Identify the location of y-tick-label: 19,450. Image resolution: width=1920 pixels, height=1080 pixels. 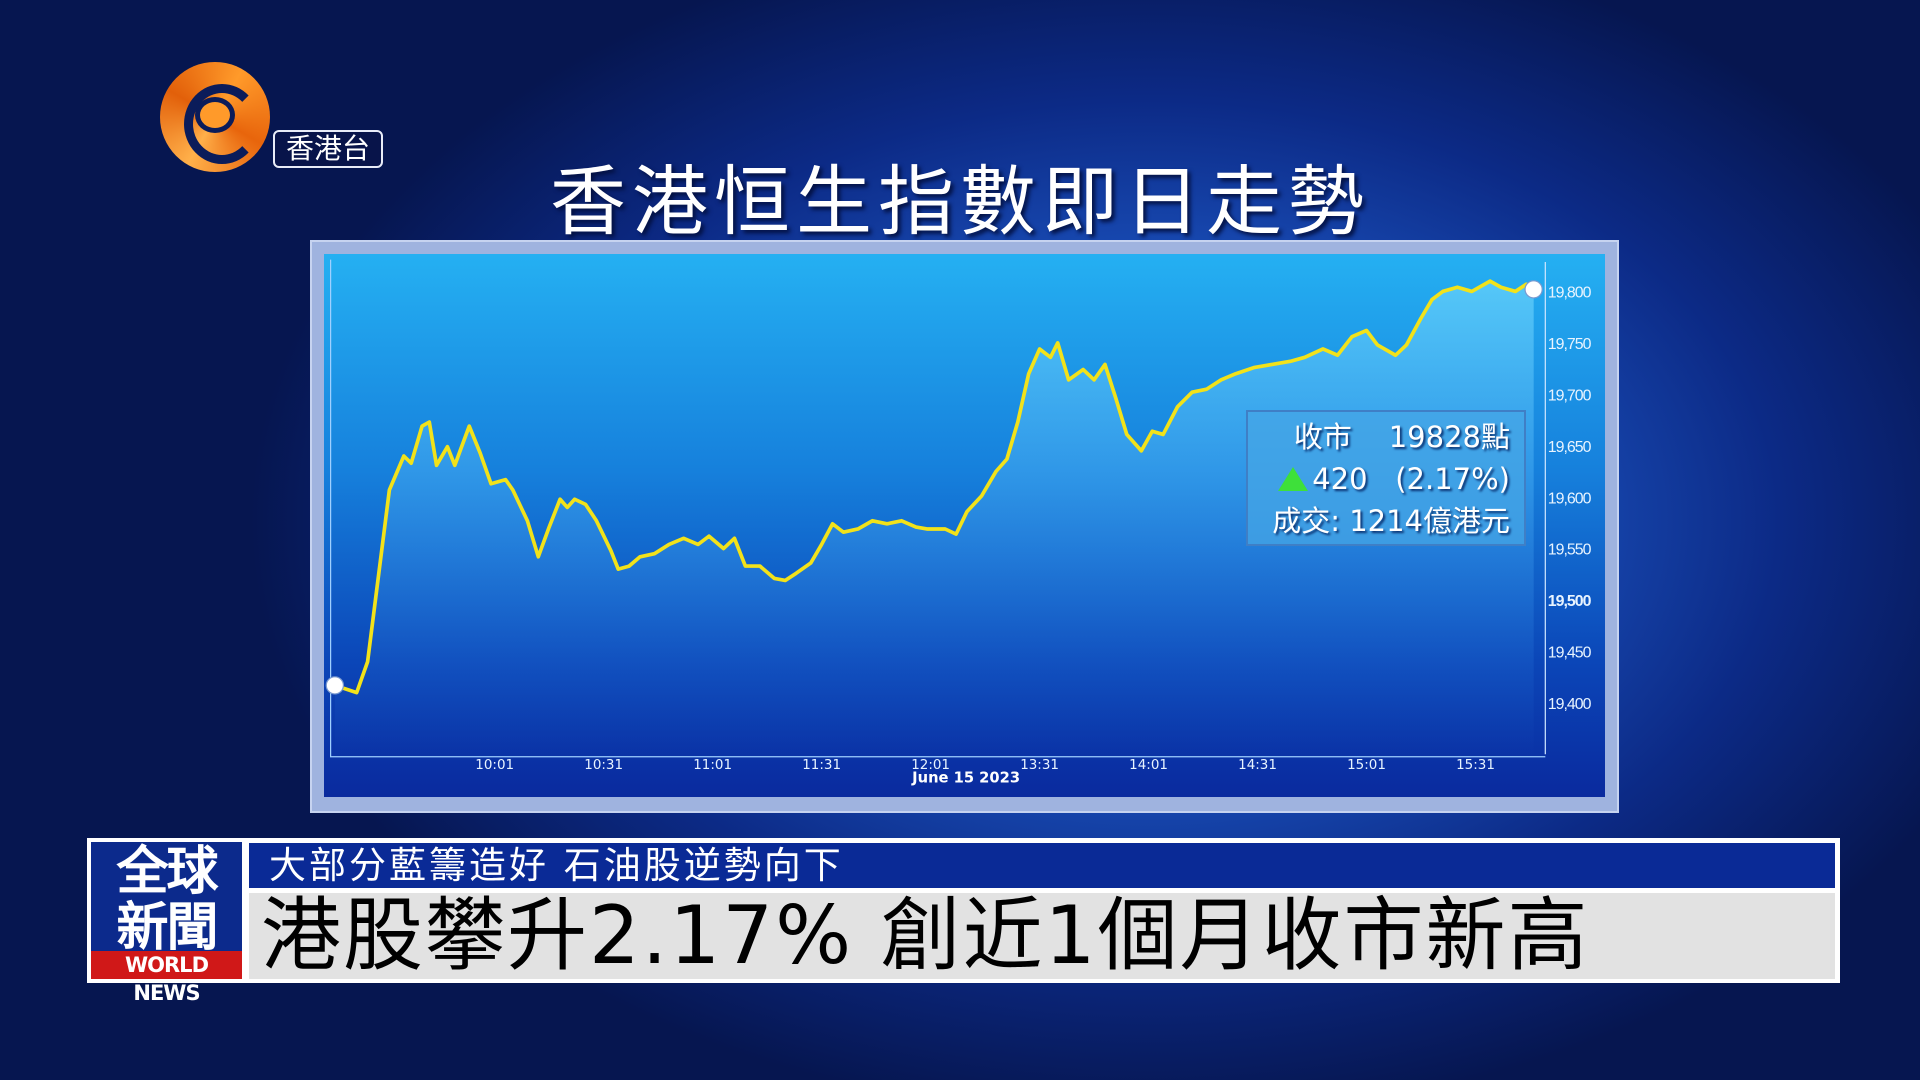
(1570, 653).